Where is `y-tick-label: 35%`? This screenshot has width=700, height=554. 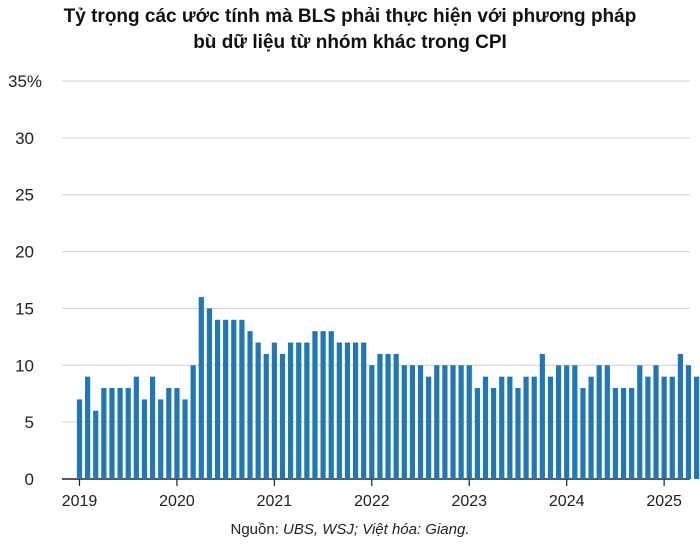 y-tick-label: 35% is located at coordinates (25, 81).